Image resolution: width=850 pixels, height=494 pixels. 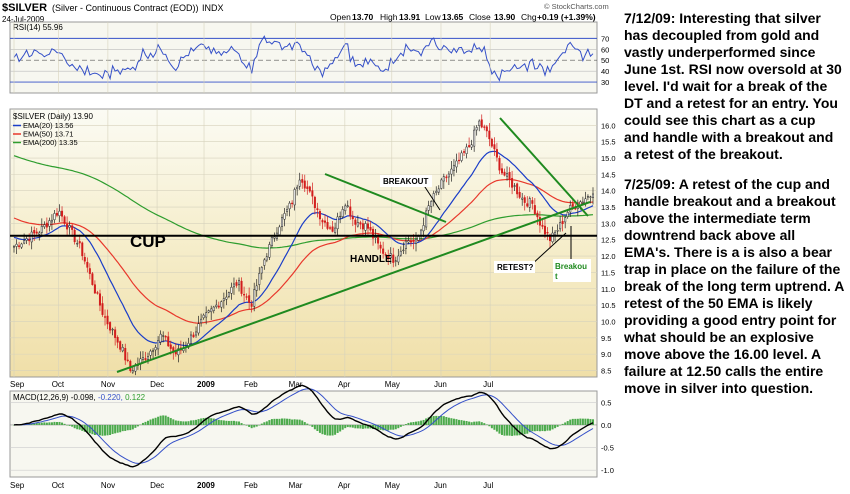 What do you see at coordinates (480, 17) in the screenshot?
I see `close-label: Close` at bounding box center [480, 17].